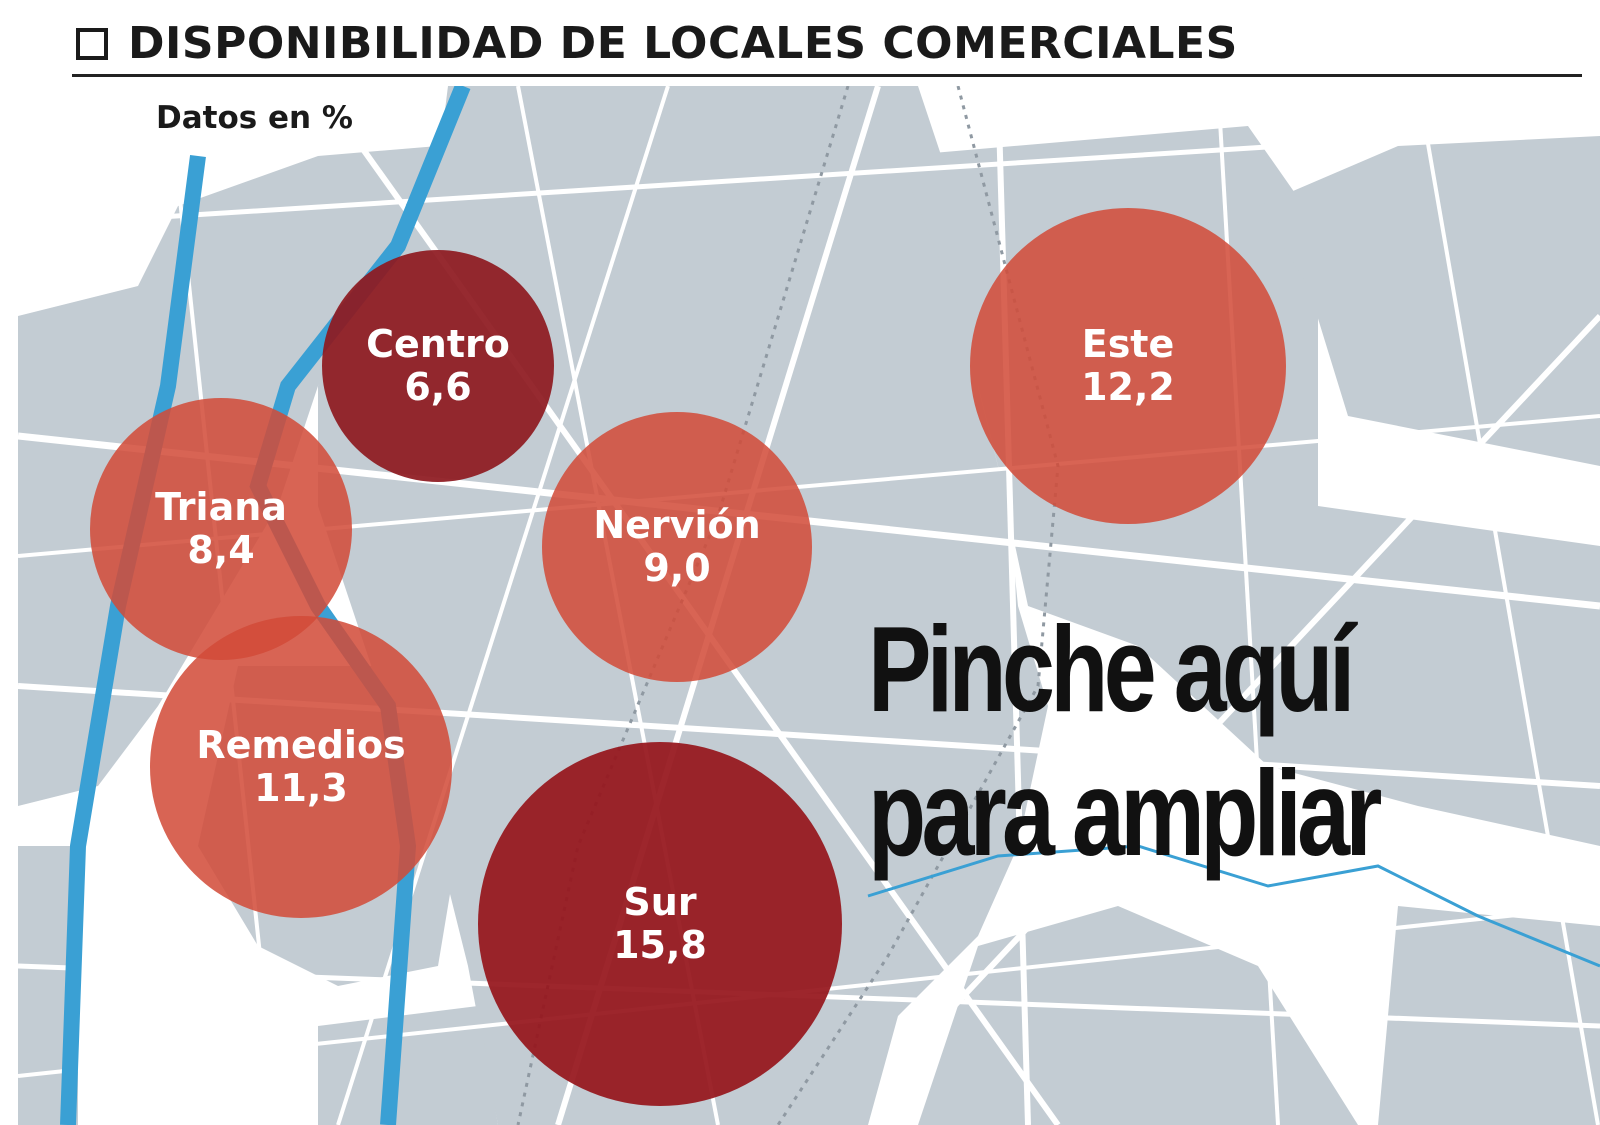 The height and width of the screenshot is (1125, 1600). Describe the element at coordinates (438, 387) in the screenshot. I see `zone-value: 6,6` at that location.